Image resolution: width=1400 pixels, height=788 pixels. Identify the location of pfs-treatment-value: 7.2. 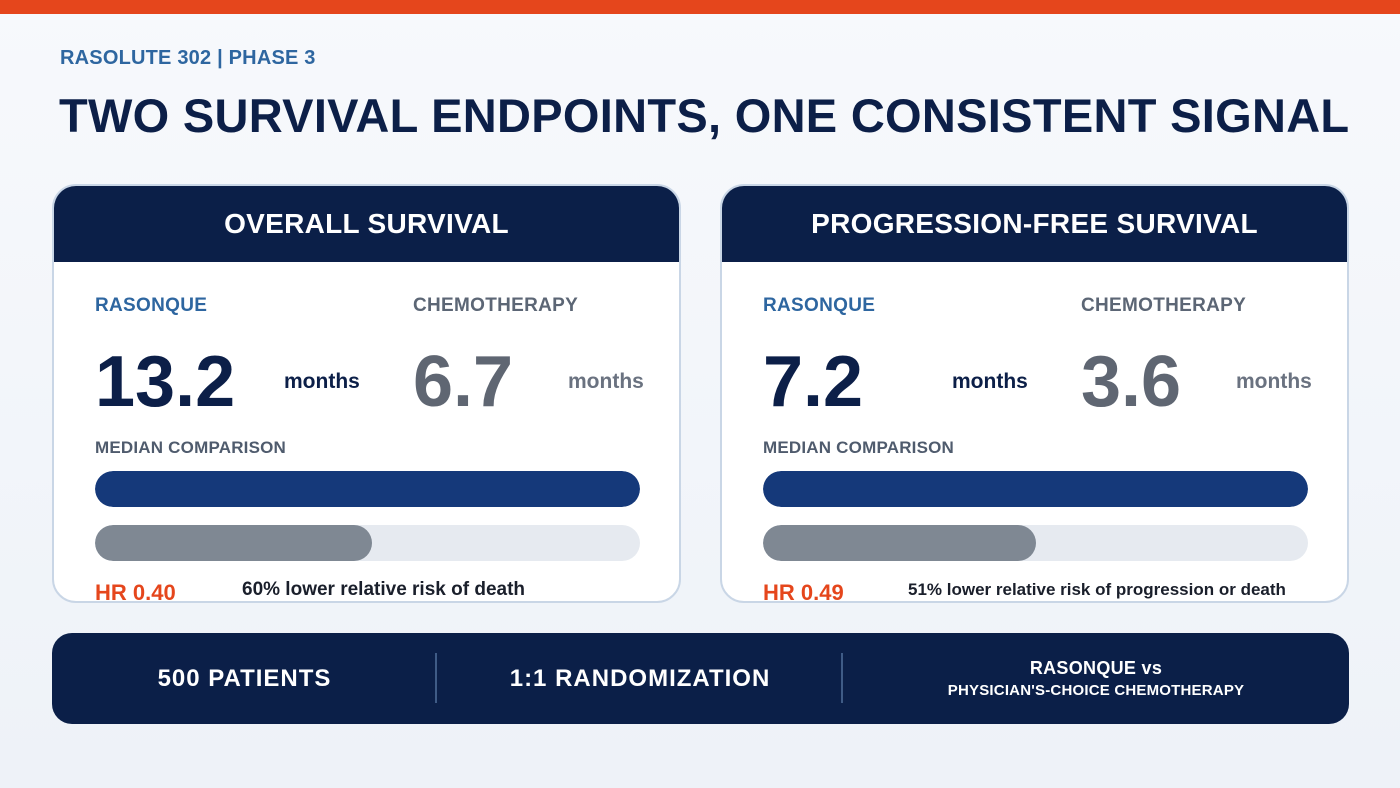
(813, 382).